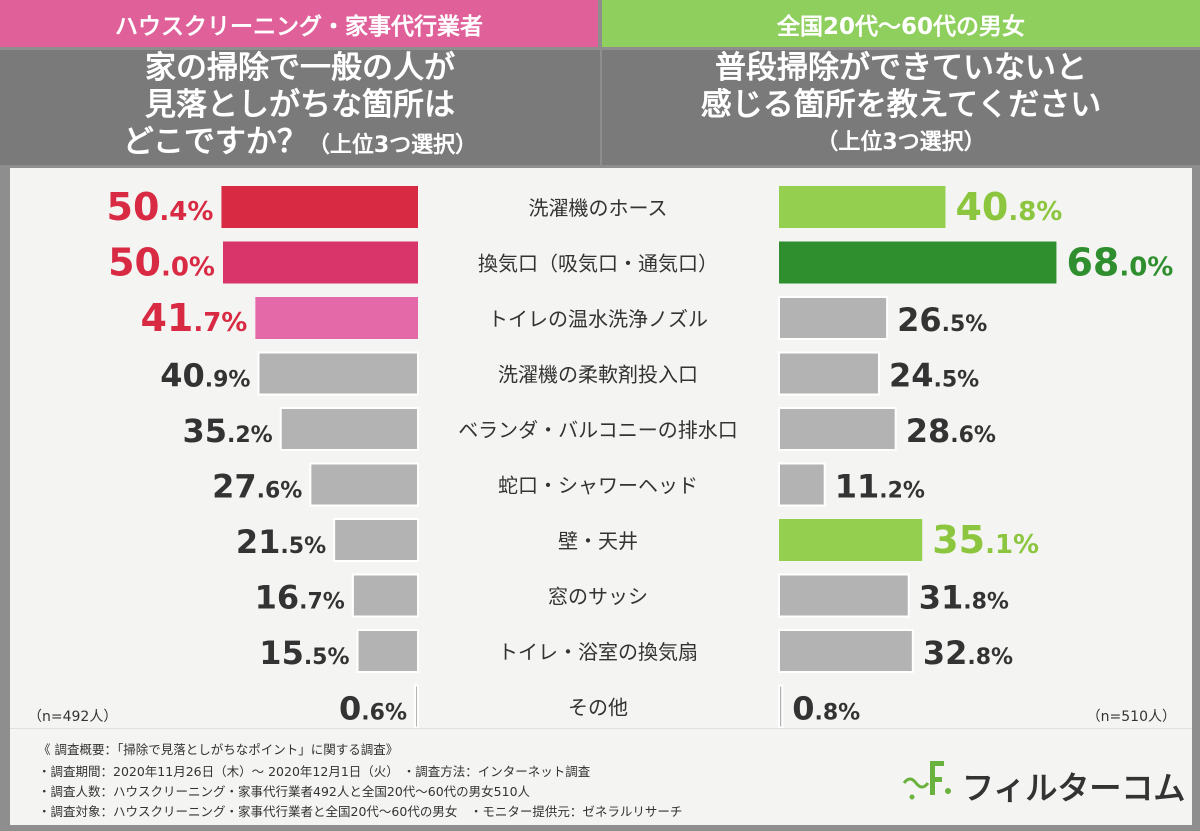  What do you see at coordinates (373, 709) in the screenshot?
I see `value-label-left-9: 0.6%` at bounding box center [373, 709].